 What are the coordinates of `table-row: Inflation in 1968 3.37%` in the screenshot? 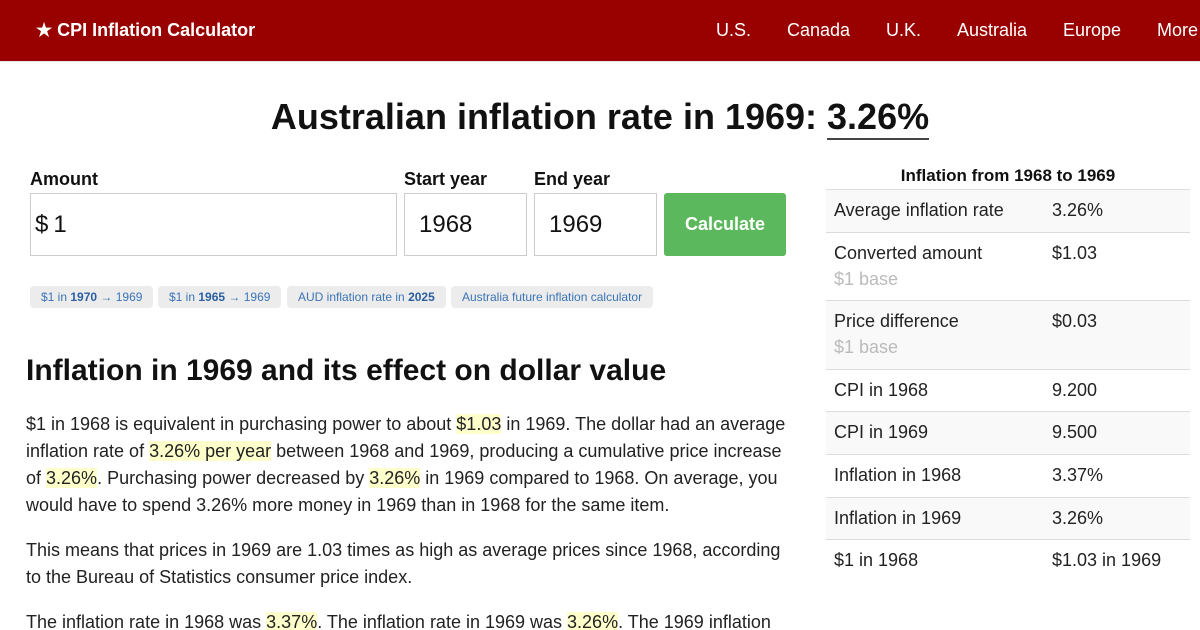 It's located at (1008, 475).